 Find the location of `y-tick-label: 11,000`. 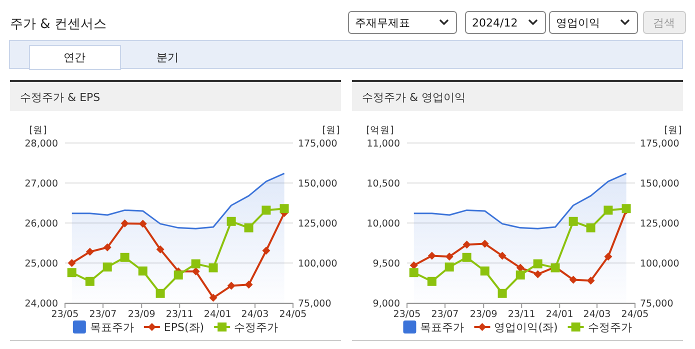

y-tick-label: 11,000 is located at coordinates (383, 144).